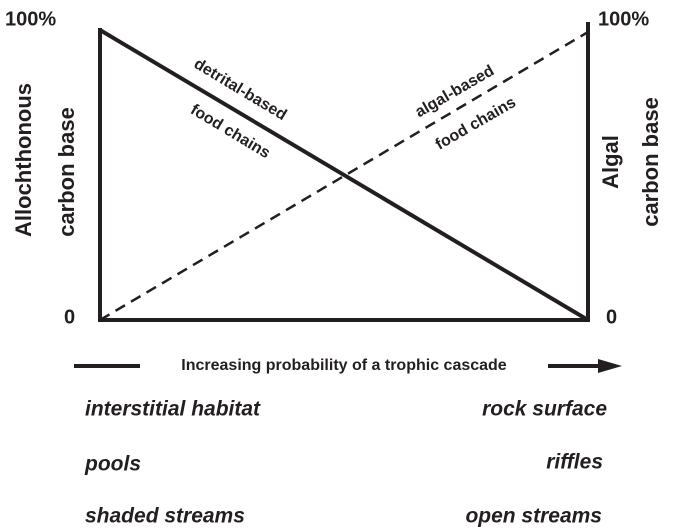 The width and height of the screenshot is (677, 531). I want to click on habitat-right: rock surface, so click(544, 409).